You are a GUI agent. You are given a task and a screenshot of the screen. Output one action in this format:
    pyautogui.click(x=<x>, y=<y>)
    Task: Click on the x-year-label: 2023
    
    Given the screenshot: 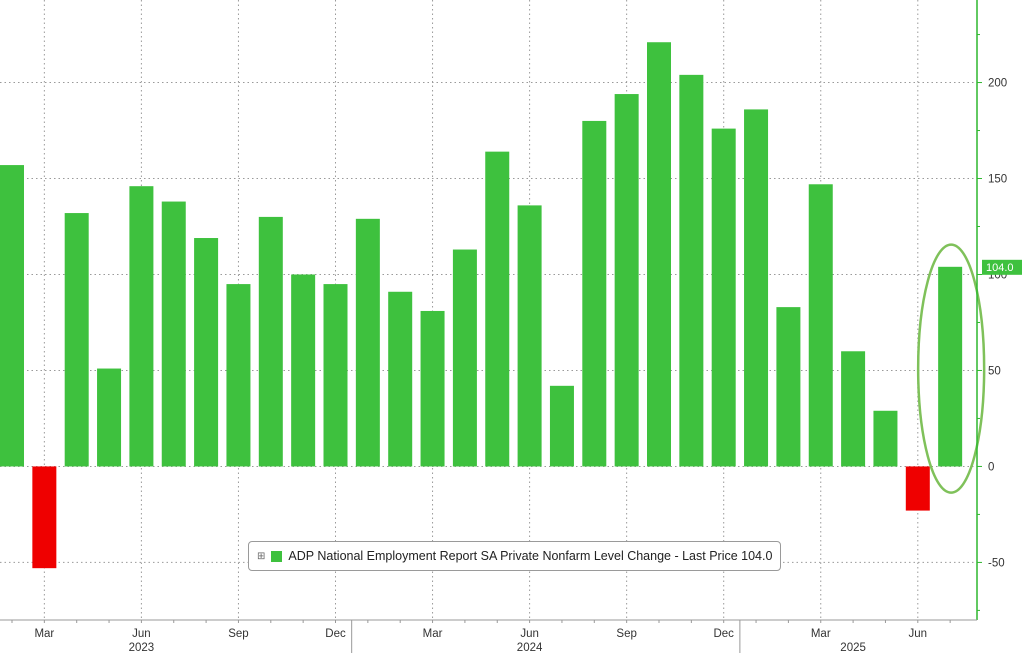 What is the action you would take?
    pyautogui.click(x=142, y=647)
    